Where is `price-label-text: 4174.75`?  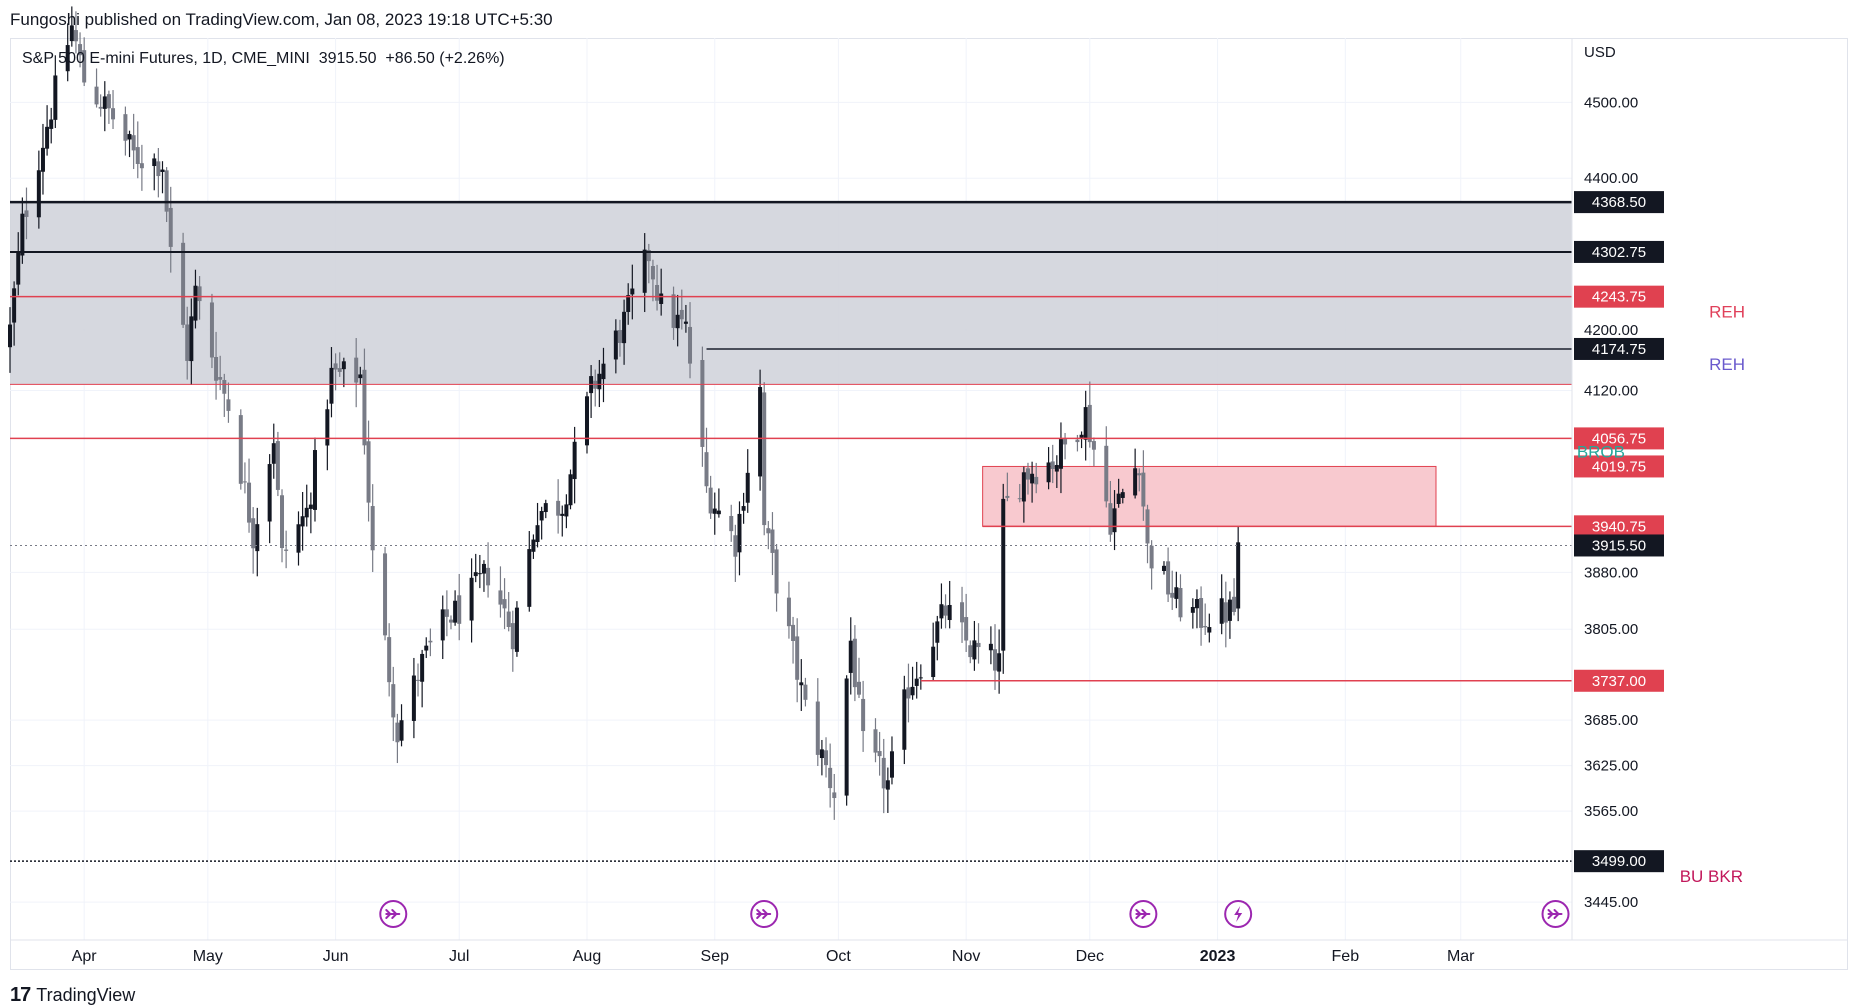 price-label-text: 4174.75 is located at coordinates (1619, 349).